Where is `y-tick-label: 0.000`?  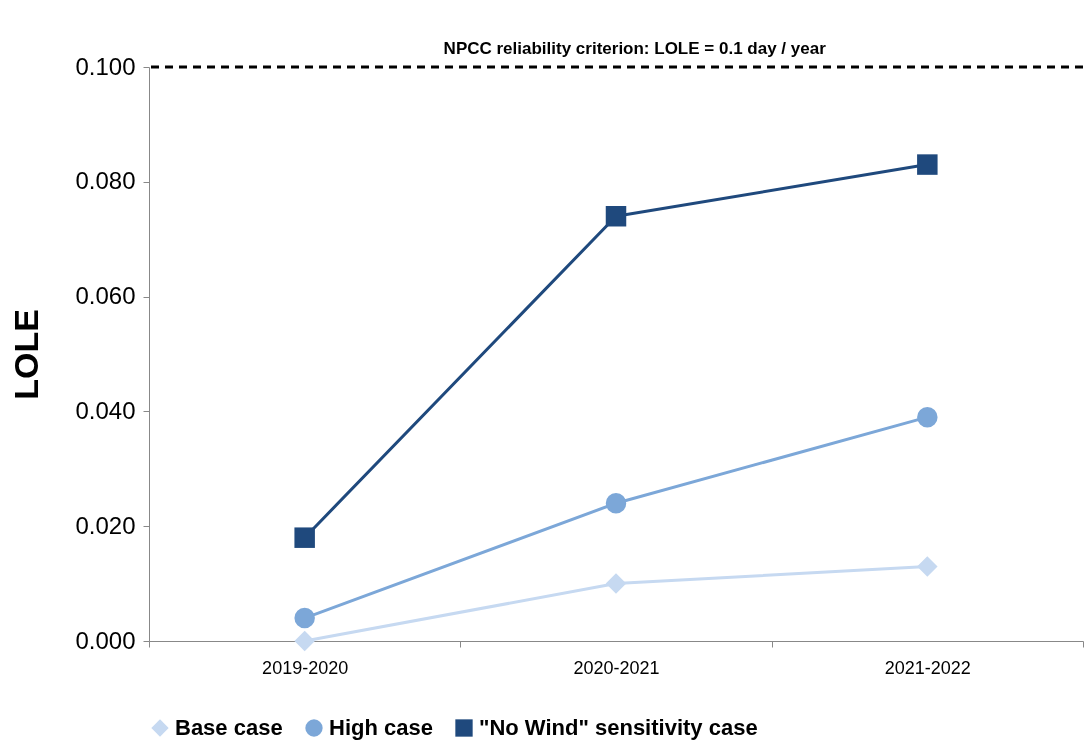 y-tick-label: 0.000 is located at coordinates (105, 640).